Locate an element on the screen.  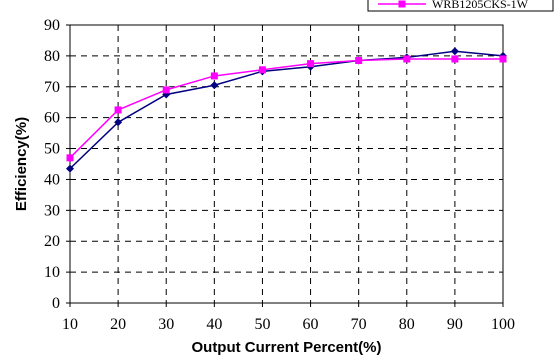
y-tick-label: 80 is located at coordinates (52, 56).